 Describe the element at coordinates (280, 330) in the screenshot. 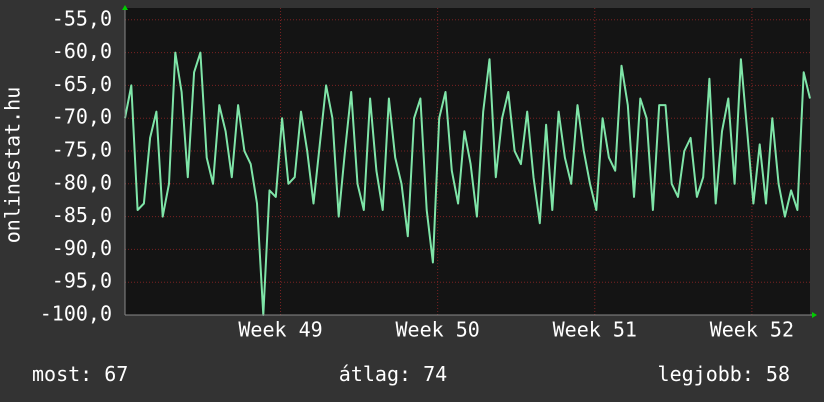

I see `x-tick-label: Week 49` at that location.